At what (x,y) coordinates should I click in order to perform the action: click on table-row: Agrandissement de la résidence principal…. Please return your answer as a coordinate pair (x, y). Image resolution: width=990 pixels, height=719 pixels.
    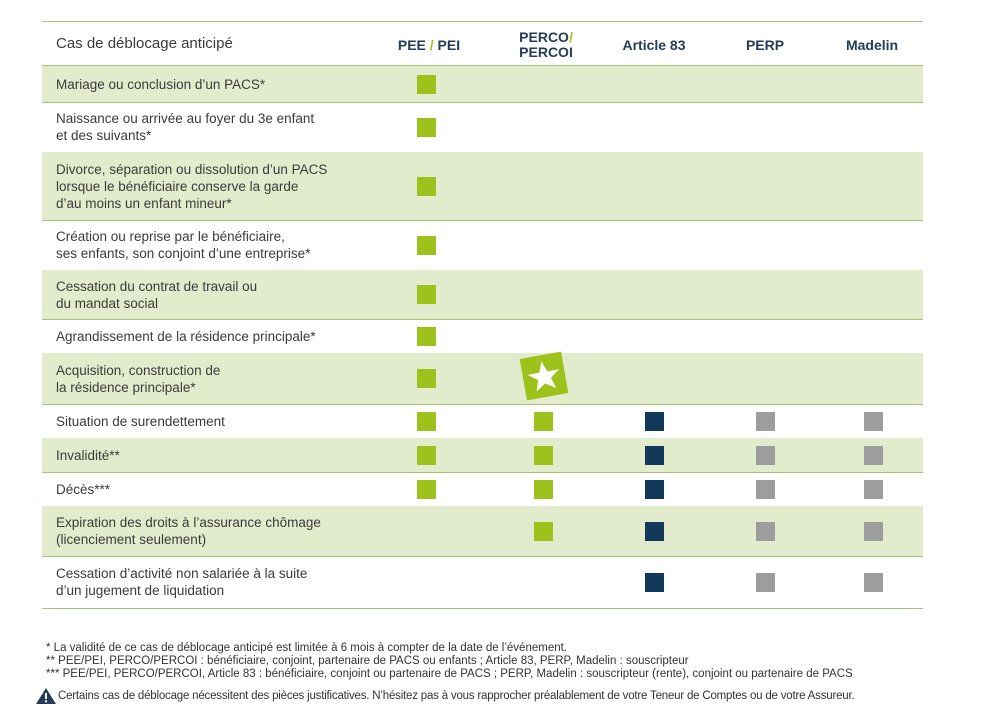
    Looking at the image, I should click on (482, 336).